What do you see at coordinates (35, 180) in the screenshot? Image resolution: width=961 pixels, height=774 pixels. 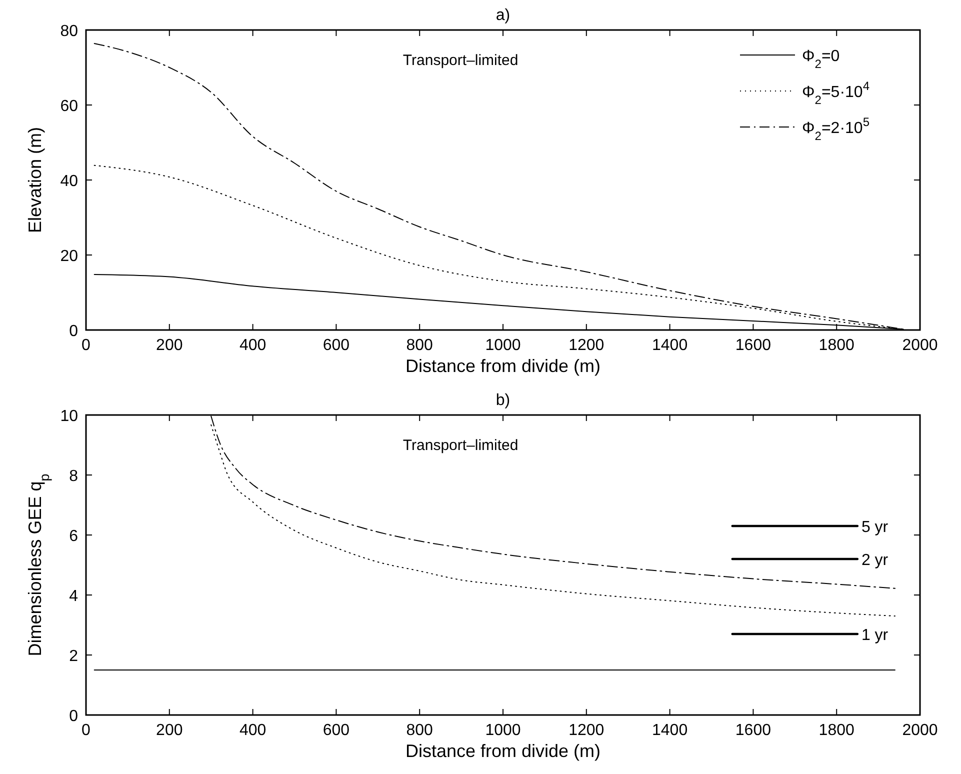 I see `y-axis-title: Elevation (m)` at bounding box center [35, 180].